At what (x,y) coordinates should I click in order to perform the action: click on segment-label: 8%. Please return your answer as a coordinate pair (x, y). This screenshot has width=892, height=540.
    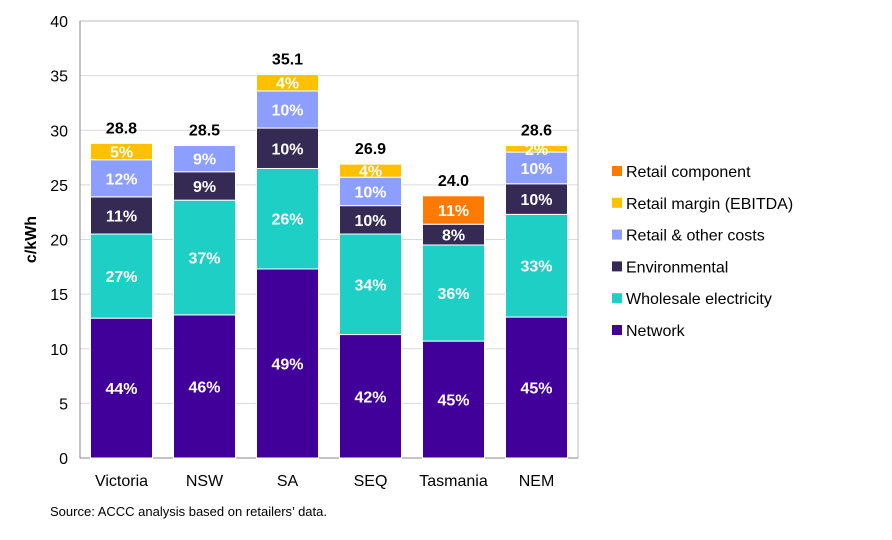
    Looking at the image, I should click on (453, 236).